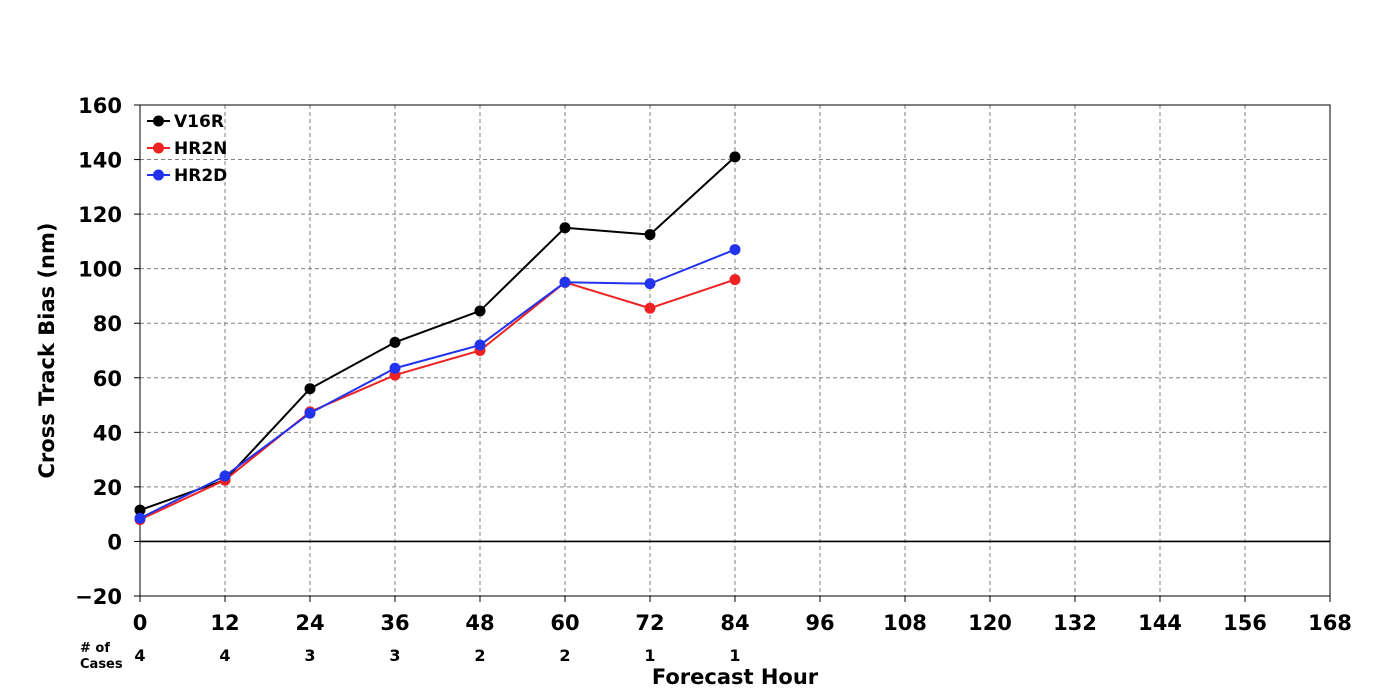 The width and height of the screenshot is (1400, 700). I want to click on y-tick-label: 20, so click(107, 488).